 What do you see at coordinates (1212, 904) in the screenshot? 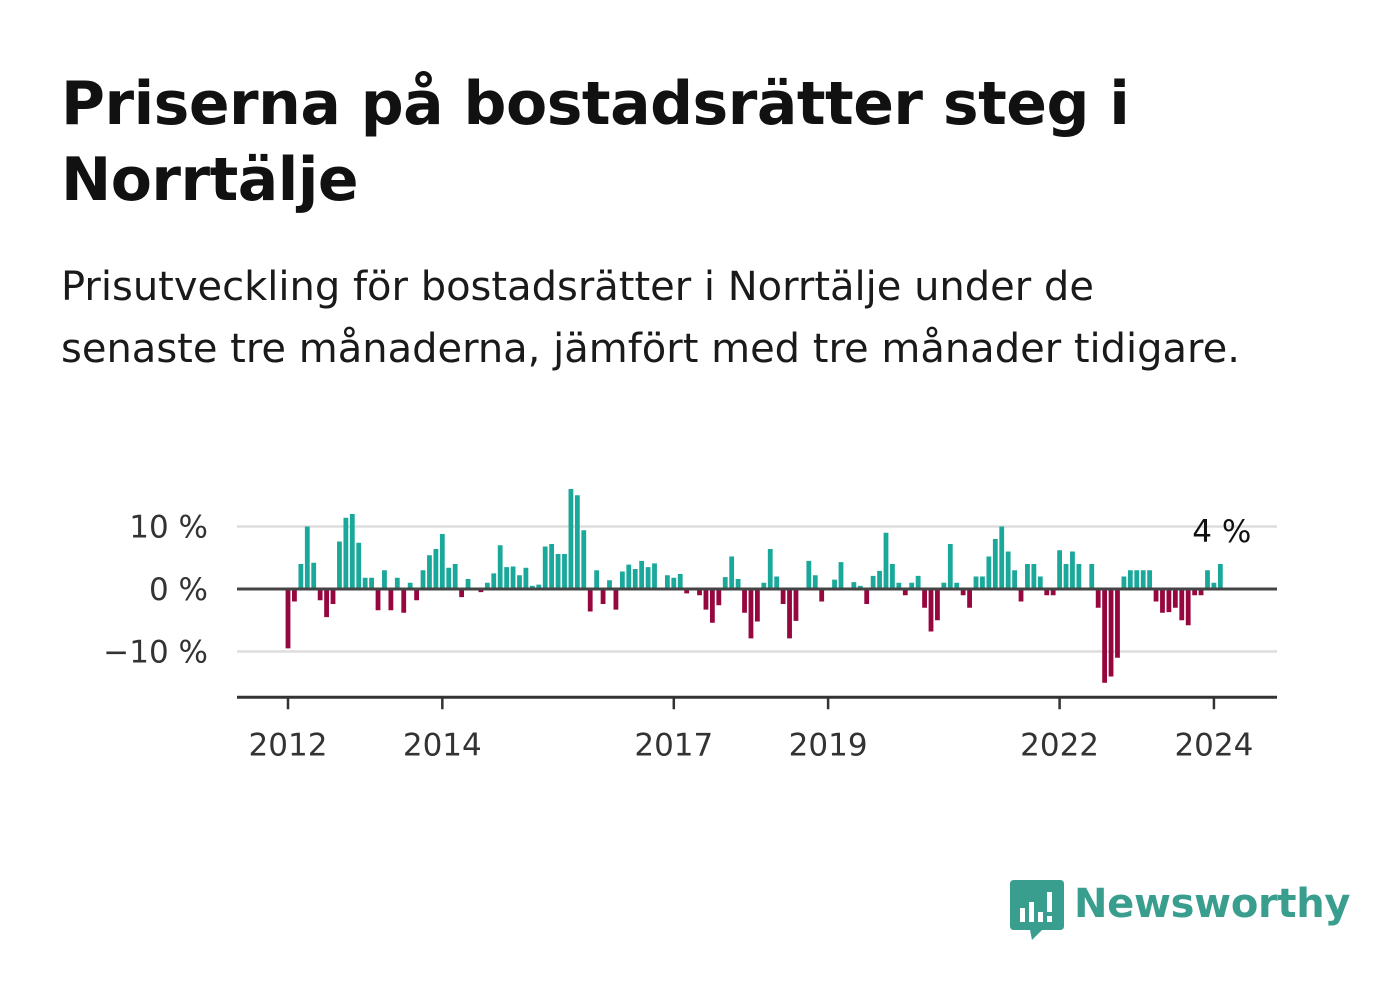
I see `brand-name: Newsworthy` at bounding box center [1212, 904].